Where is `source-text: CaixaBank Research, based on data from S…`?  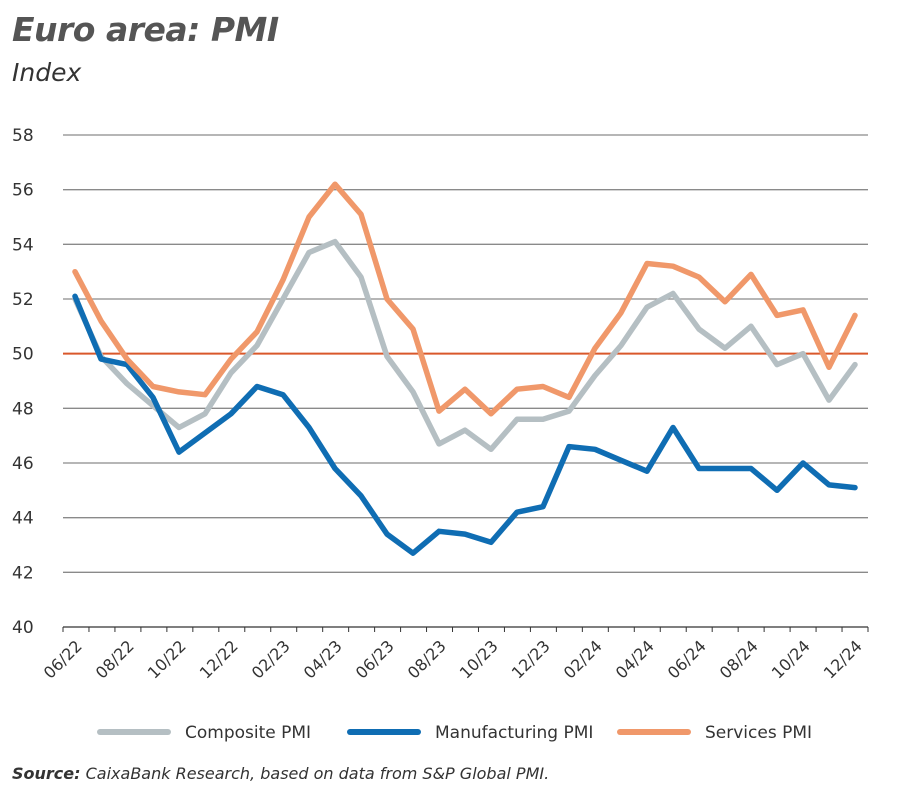 source-text: CaixaBank Research, based on data from S… is located at coordinates (317, 773).